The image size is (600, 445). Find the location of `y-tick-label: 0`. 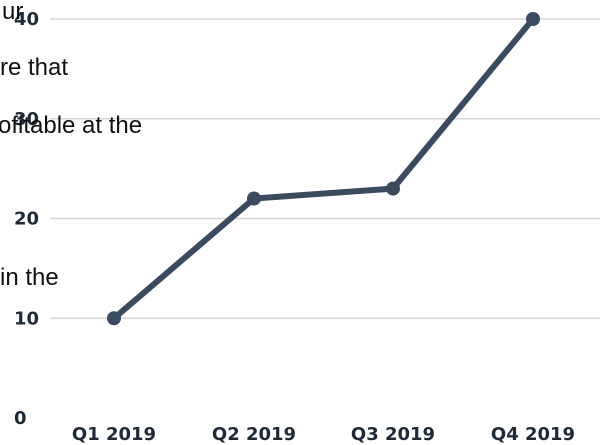

y-tick-label: 0 is located at coordinates (20, 418).